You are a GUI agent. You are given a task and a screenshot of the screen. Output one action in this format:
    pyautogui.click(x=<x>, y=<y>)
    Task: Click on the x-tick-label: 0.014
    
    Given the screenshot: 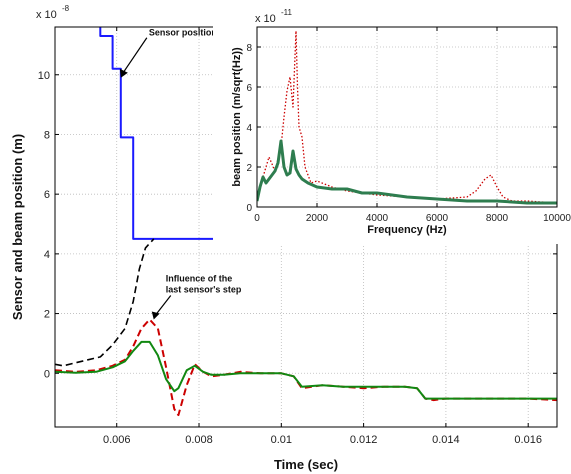 What is the action you would take?
    pyautogui.click(x=446, y=440)
    